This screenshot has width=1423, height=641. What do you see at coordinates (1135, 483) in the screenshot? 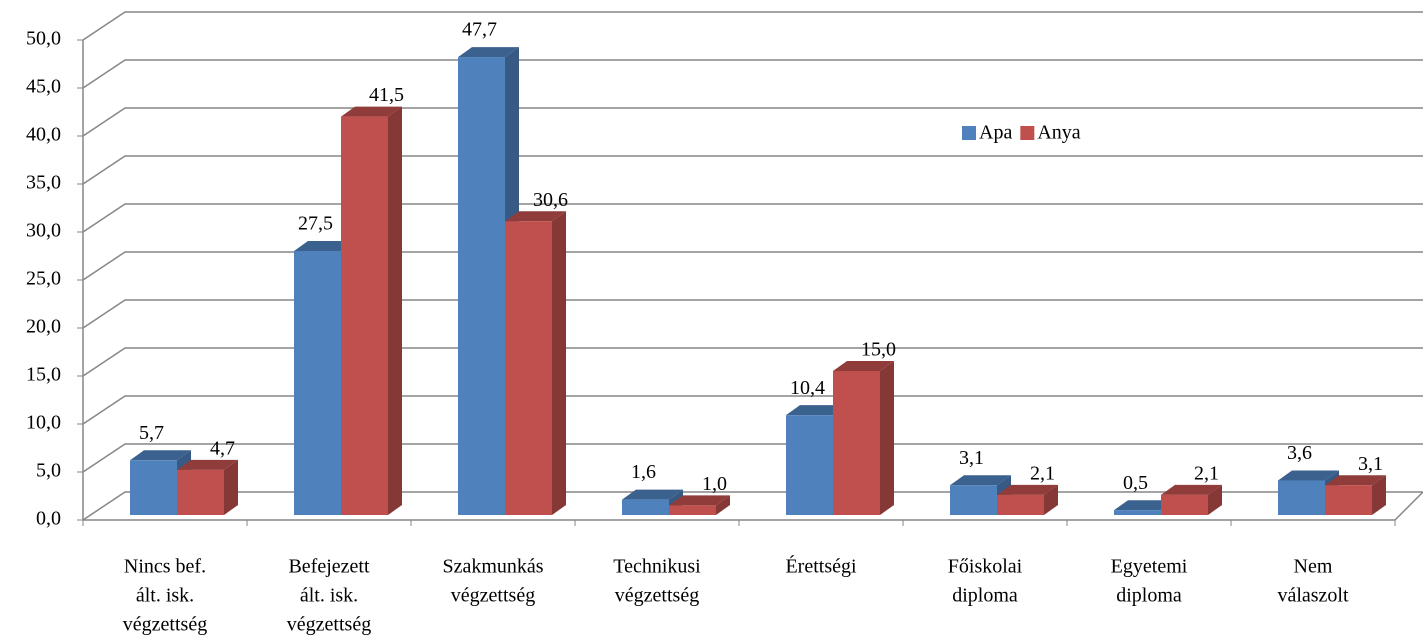
I see `value-label: 0,5` at bounding box center [1135, 483].